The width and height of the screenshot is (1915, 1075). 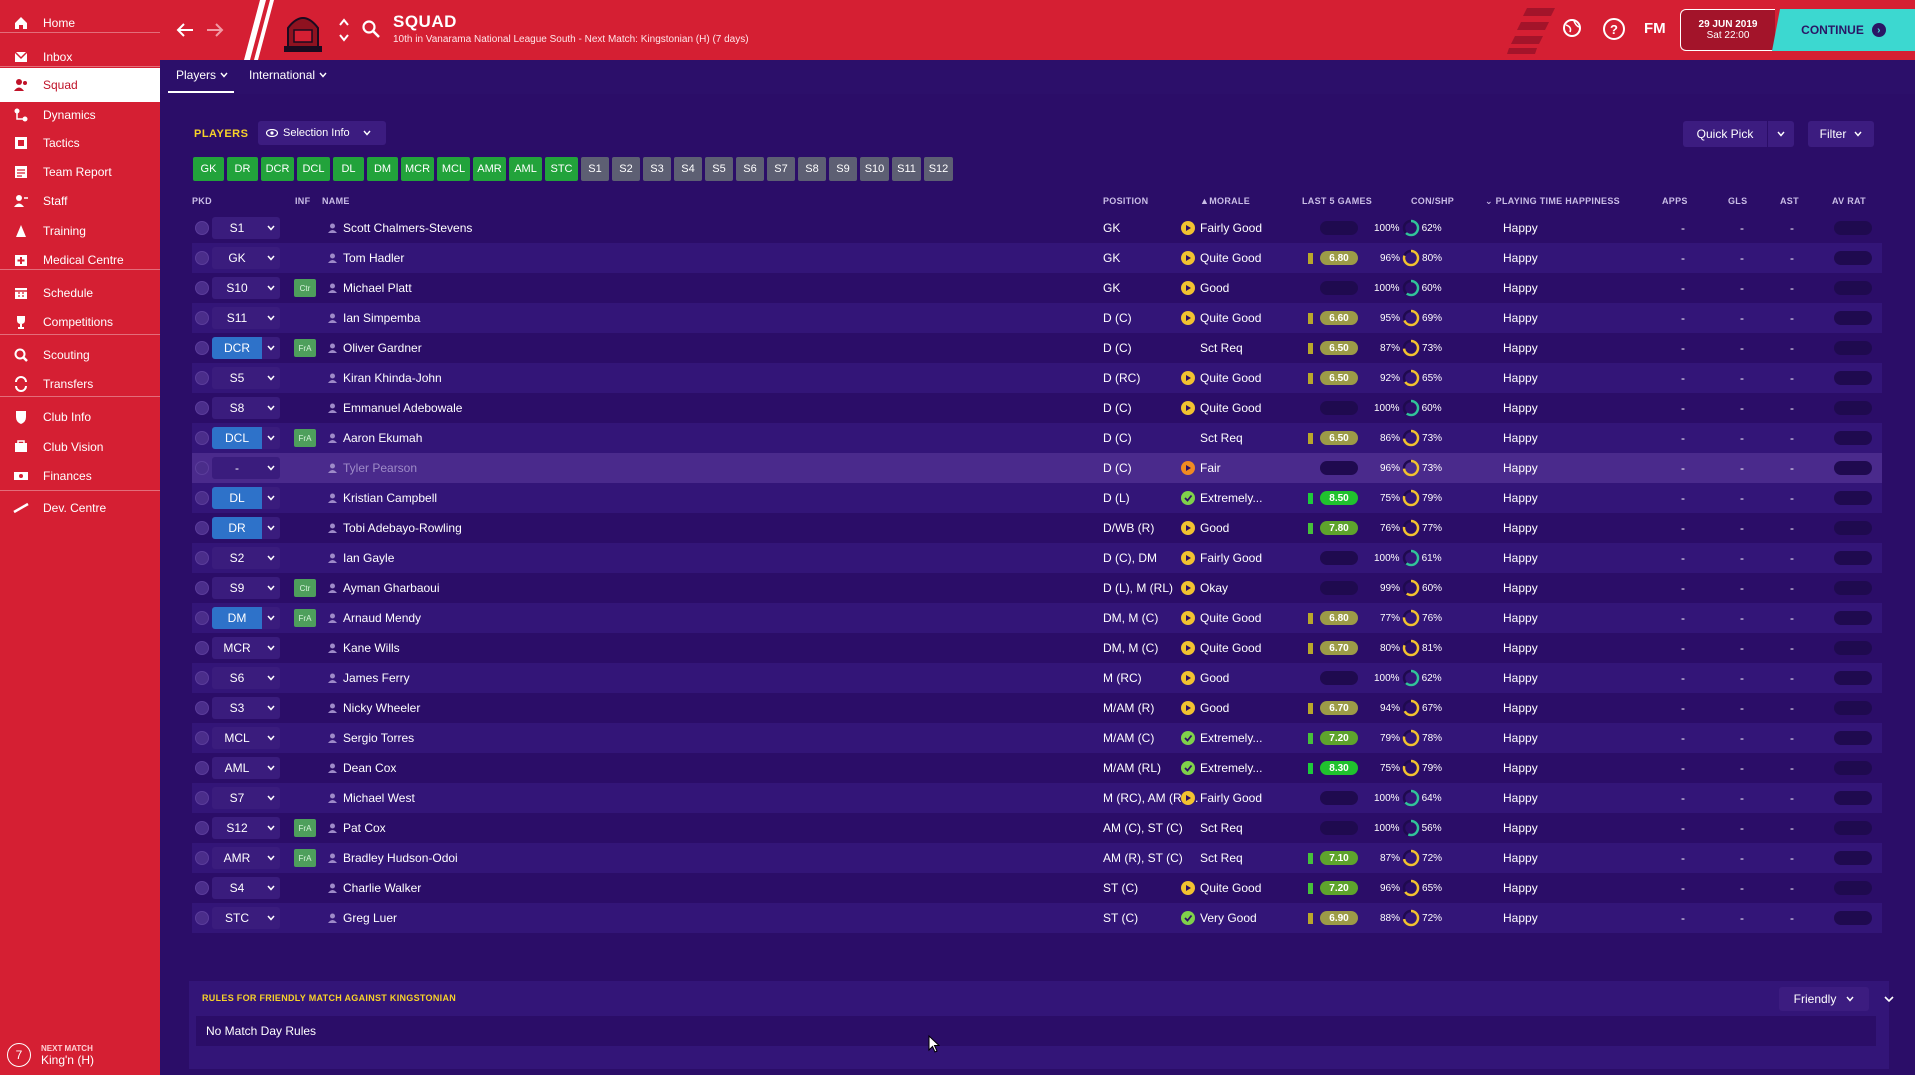 What do you see at coordinates (938, 169) in the screenshot?
I see `position-filter-s12: S12` at bounding box center [938, 169].